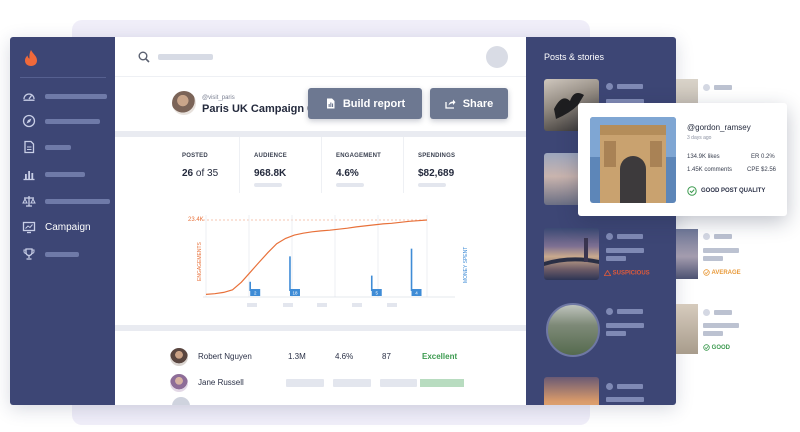  What do you see at coordinates (196, 220) in the screenshot?
I see `chart-max-label: 23.4K` at bounding box center [196, 220].